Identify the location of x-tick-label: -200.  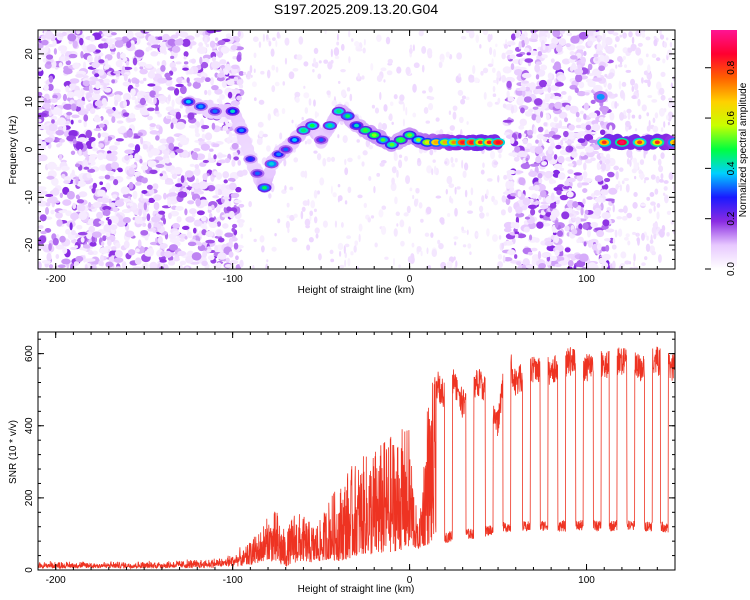
(56, 580).